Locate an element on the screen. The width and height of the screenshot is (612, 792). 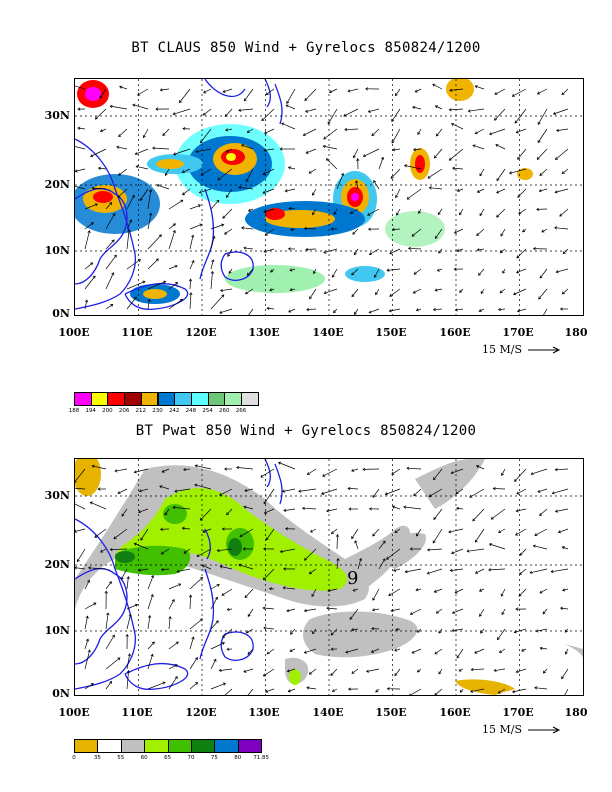
colorbar-tick-label: 80 is located at coordinates (238, 758).